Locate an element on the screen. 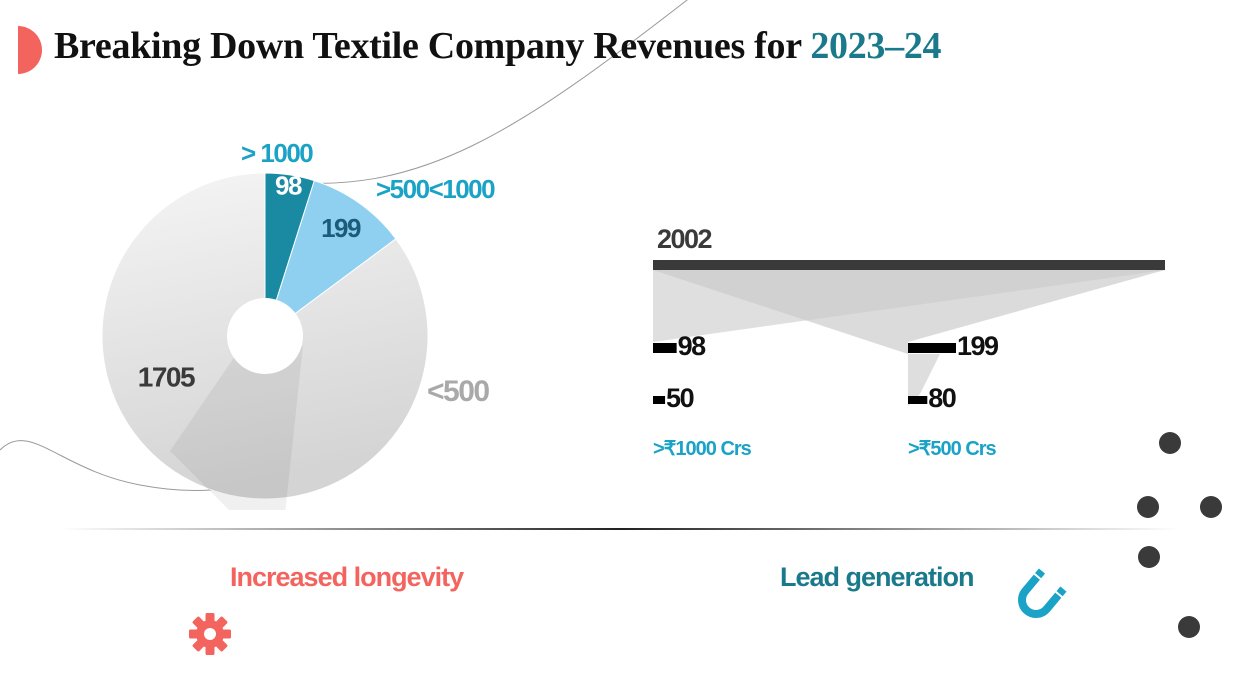 Image resolution: width=1244 pixels, height=699 pixels. bar-category-1: >₹500 Crs is located at coordinates (952, 449).